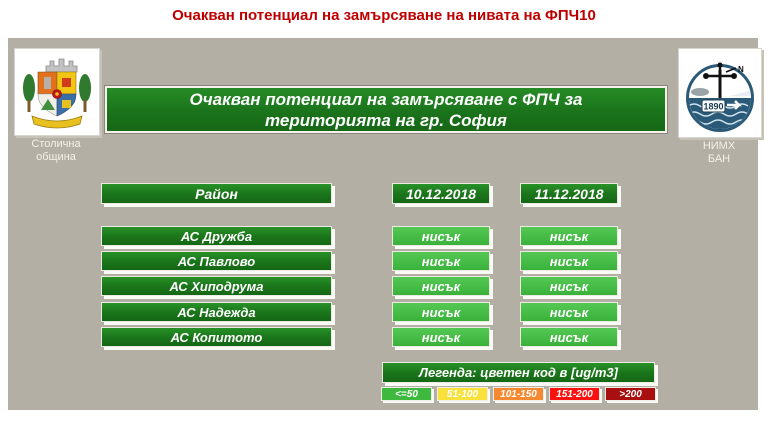  I want to click on station-name-cell: АС Надежда, so click(216, 312).